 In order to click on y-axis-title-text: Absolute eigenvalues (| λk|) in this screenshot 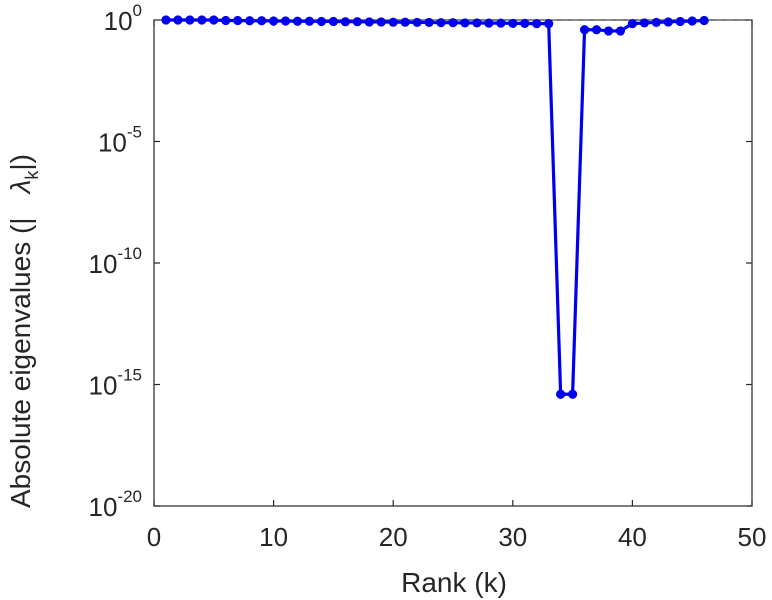, I will do `click(23, 331)`.